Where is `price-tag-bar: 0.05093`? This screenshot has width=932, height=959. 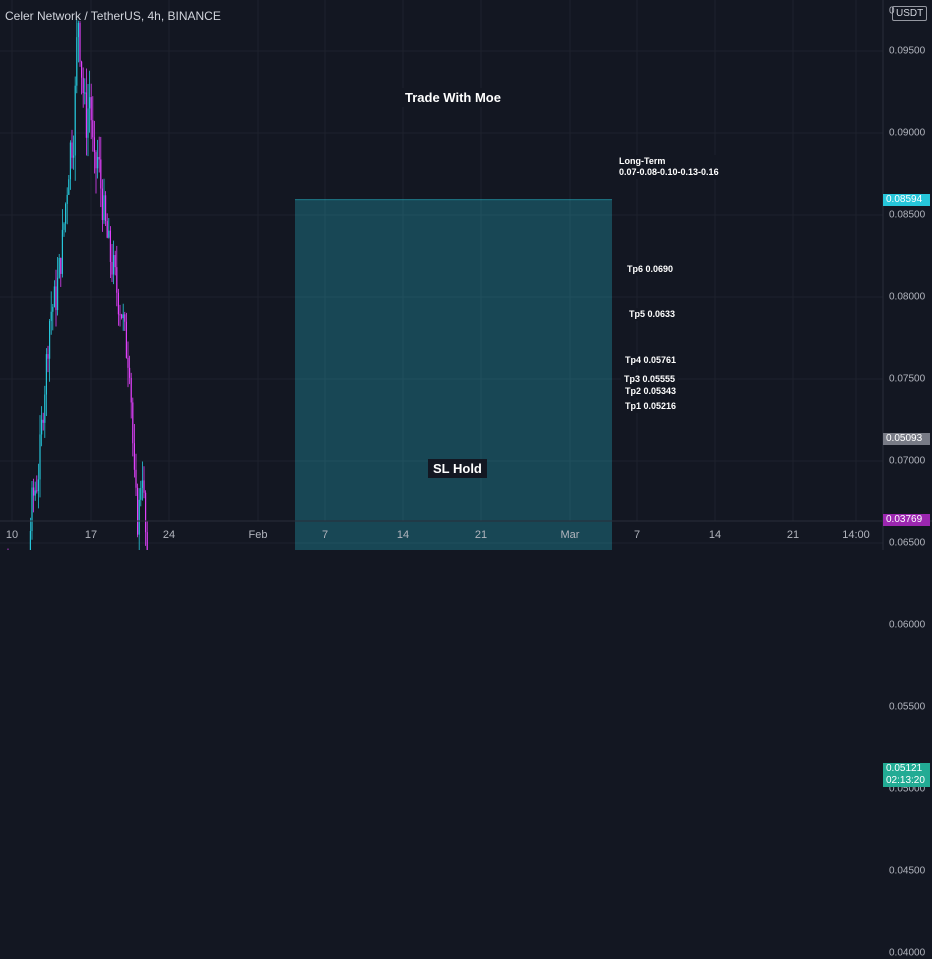 price-tag-bar: 0.05093 is located at coordinates (906, 439).